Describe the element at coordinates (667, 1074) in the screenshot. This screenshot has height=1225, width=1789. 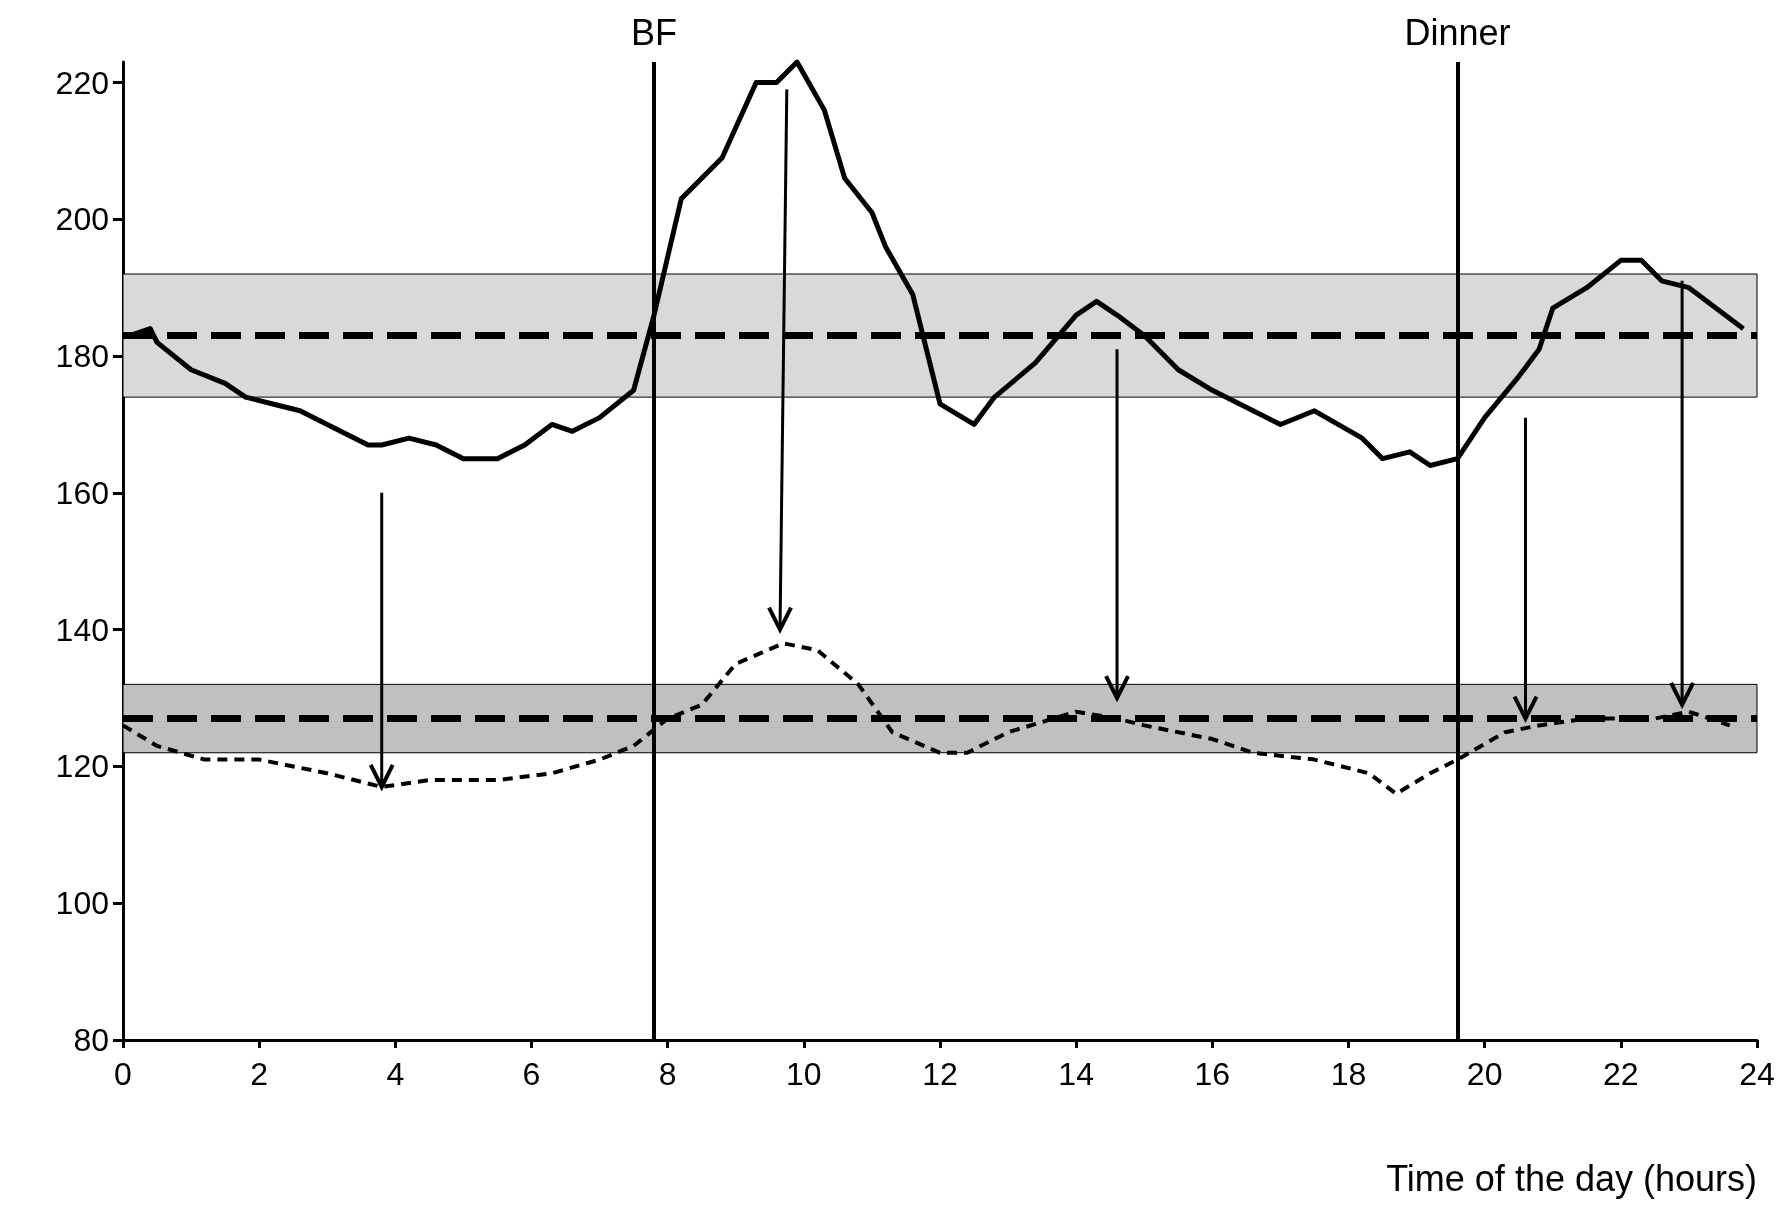
I see `x-tick-label: 8` at that location.